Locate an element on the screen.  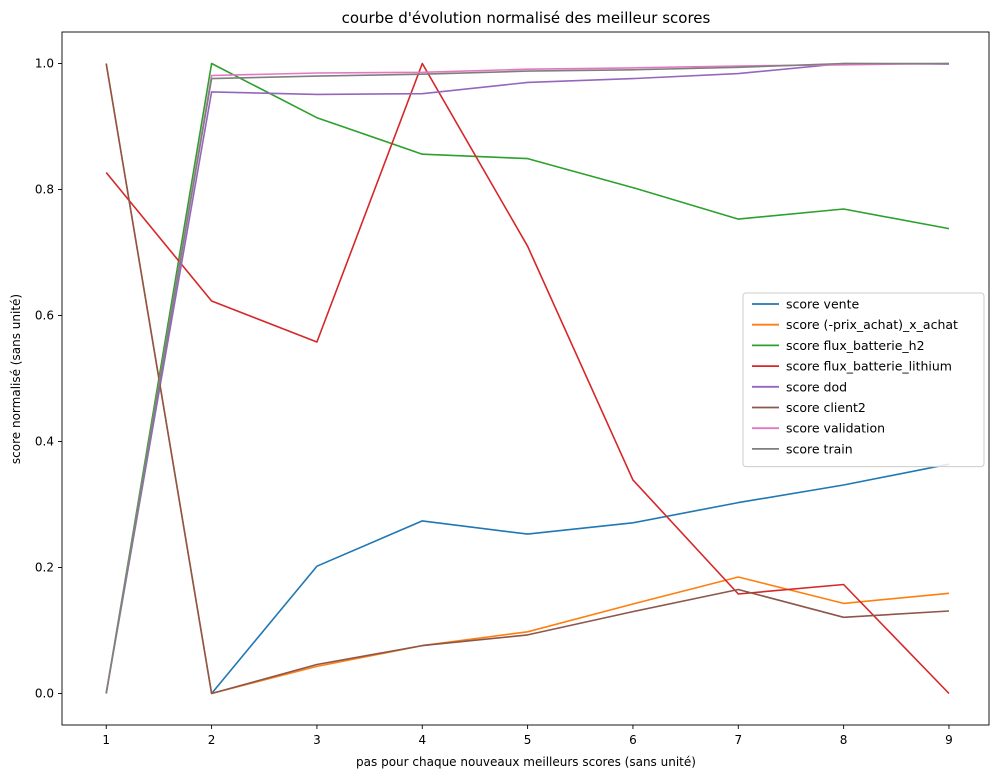
legend-box is located at coordinates (863, 380).